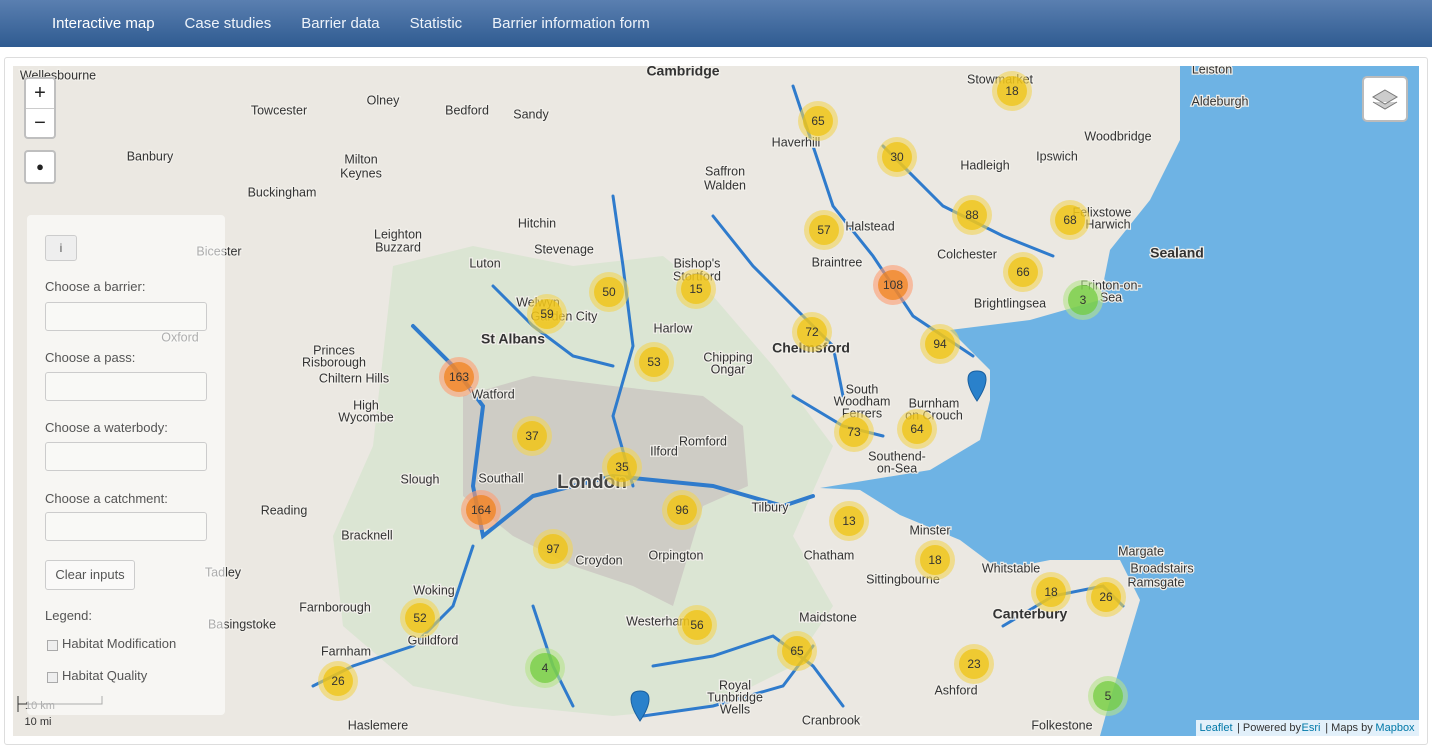  Describe the element at coordinates (609, 292) in the screenshot. I see `cluster: 50` at that location.